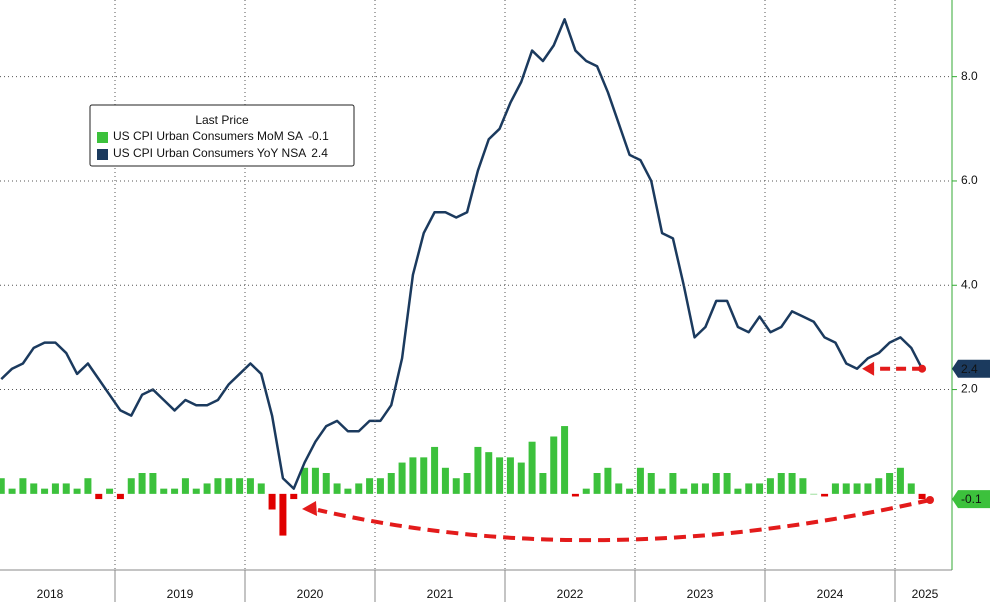  What do you see at coordinates (624, 520) in the screenshot?
I see `annotation-arrow` at bounding box center [624, 520].